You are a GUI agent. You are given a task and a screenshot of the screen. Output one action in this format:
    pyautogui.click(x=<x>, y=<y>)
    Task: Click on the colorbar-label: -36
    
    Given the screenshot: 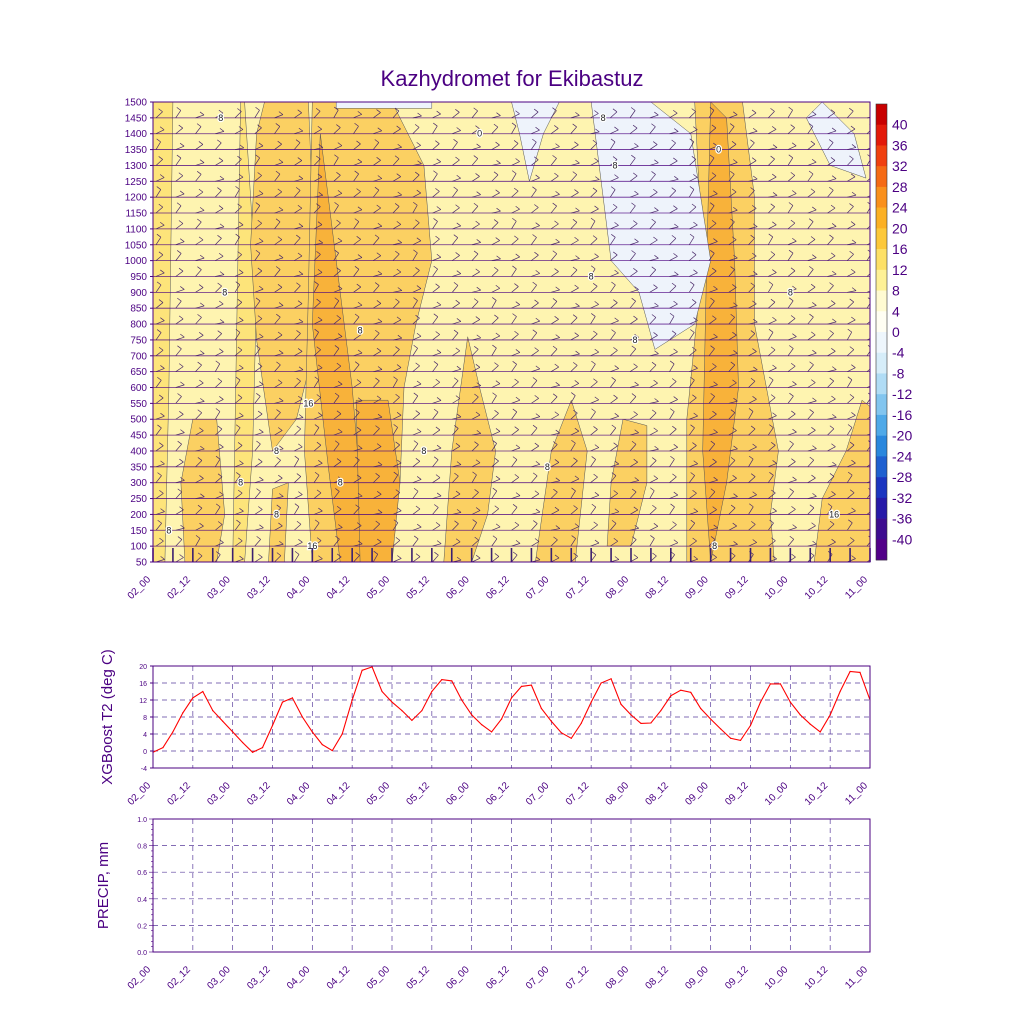 What is the action you would take?
    pyautogui.click(x=902, y=519)
    